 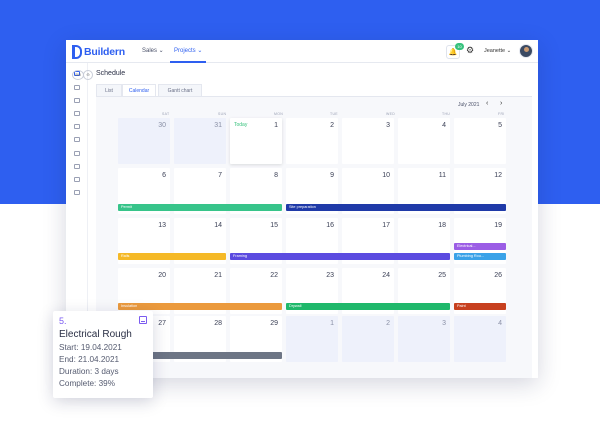 I want to click on sidebar, so click(x=77, y=220).